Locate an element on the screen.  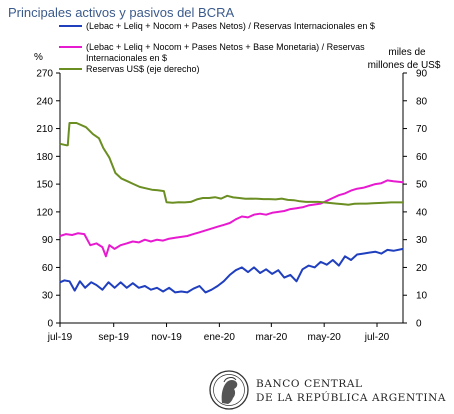
right-tick-label: 70 is located at coordinates (422, 129).